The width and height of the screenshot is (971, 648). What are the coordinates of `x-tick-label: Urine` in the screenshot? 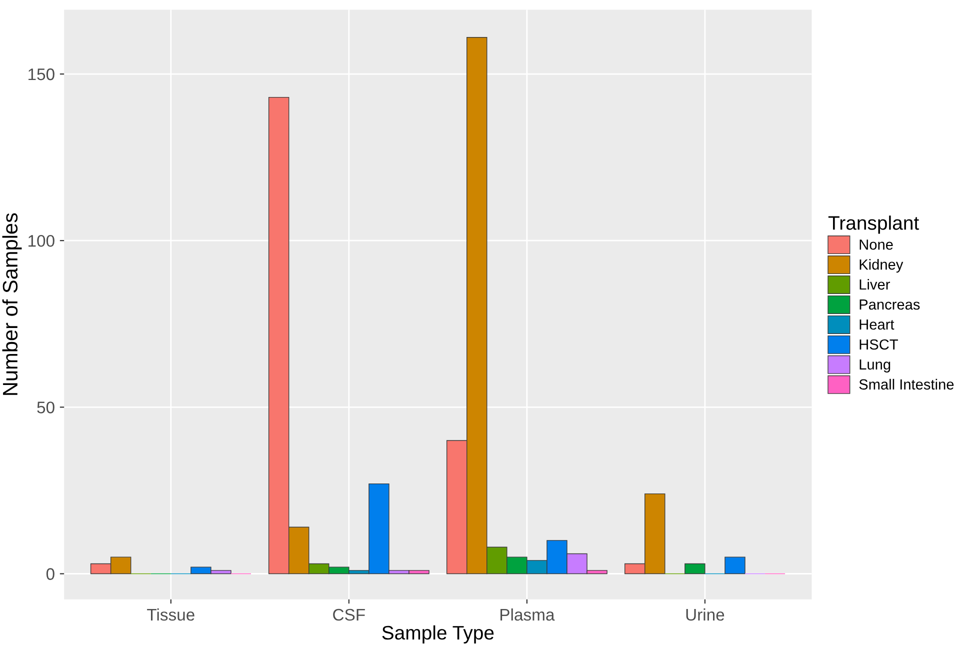 It's located at (705, 614).